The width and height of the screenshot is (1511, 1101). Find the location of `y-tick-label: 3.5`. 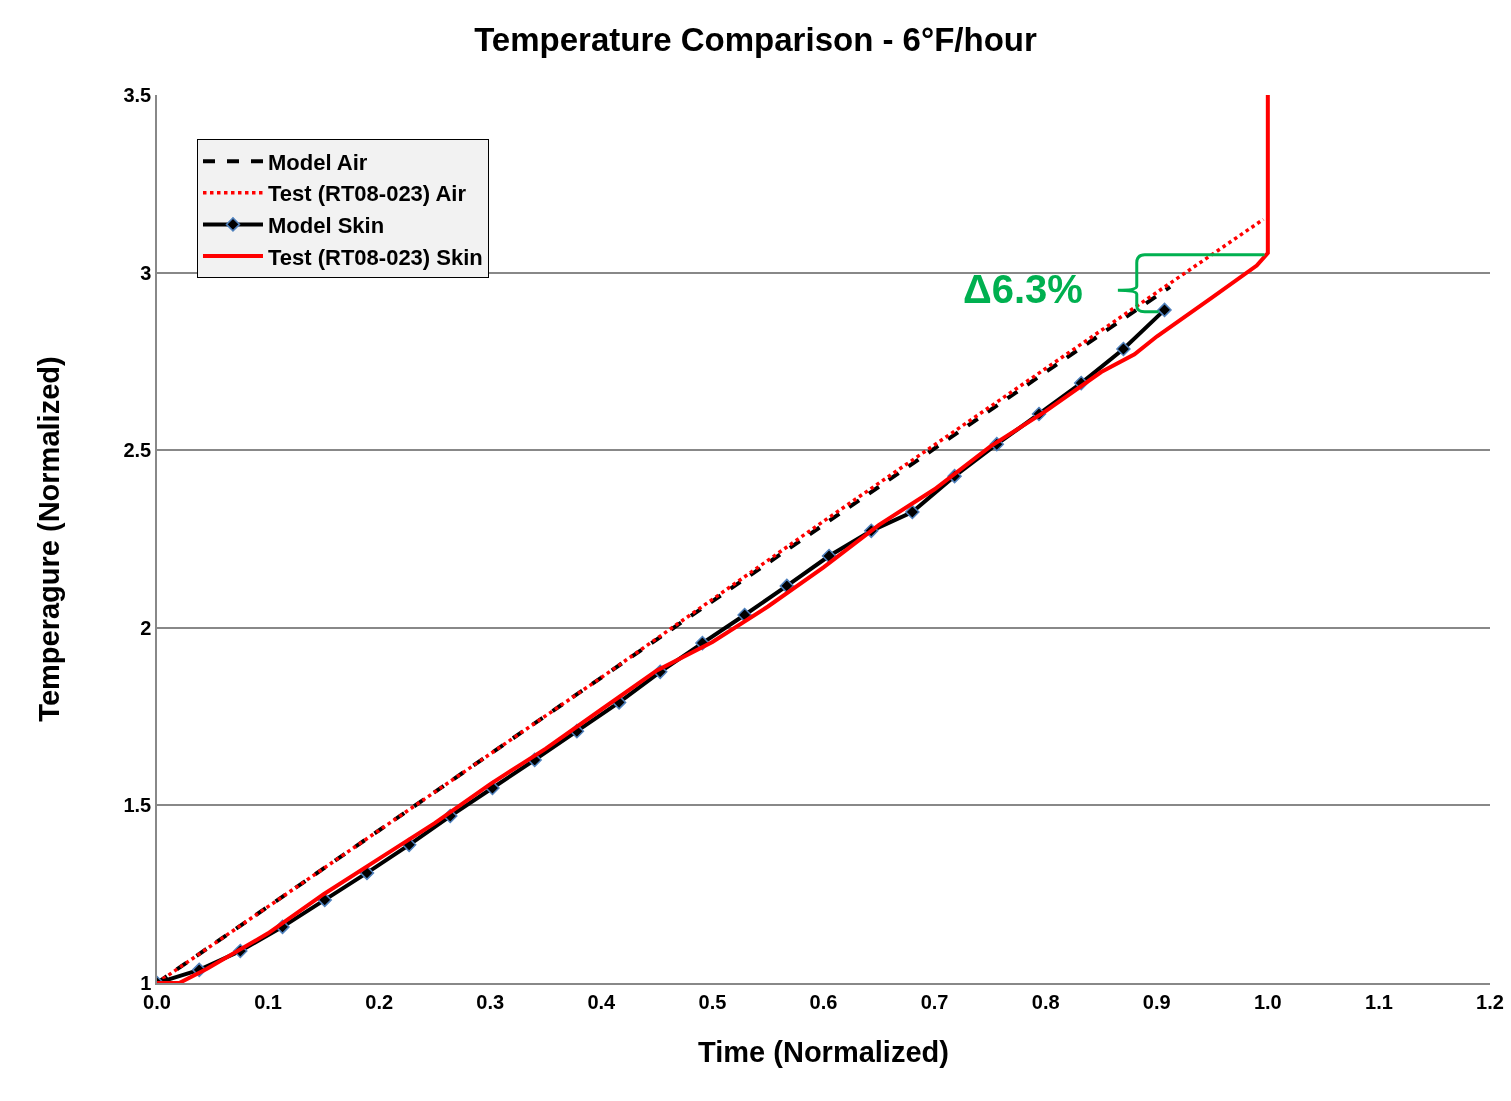

y-tick-label: 3.5 is located at coordinates (137, 95).